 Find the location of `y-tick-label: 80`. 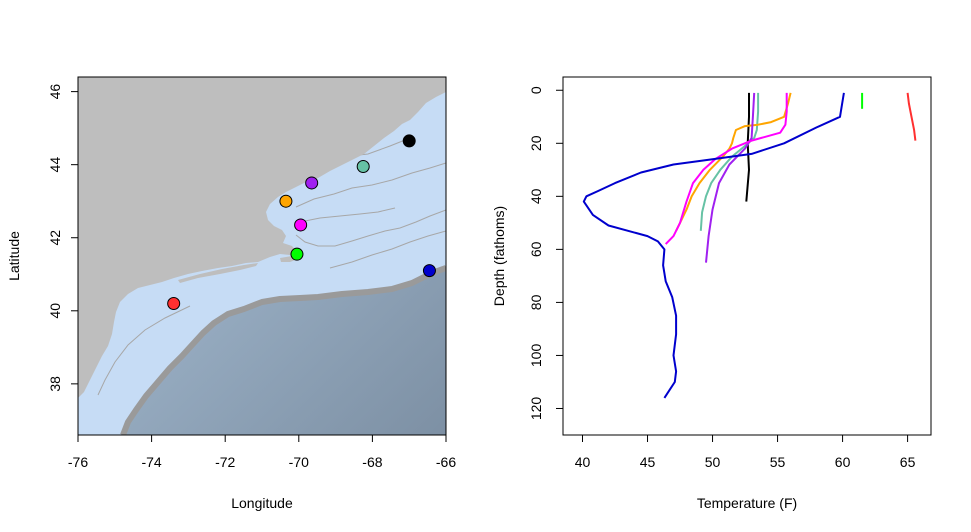

y-tick-label: 80 is located at coordinates (536, 302).